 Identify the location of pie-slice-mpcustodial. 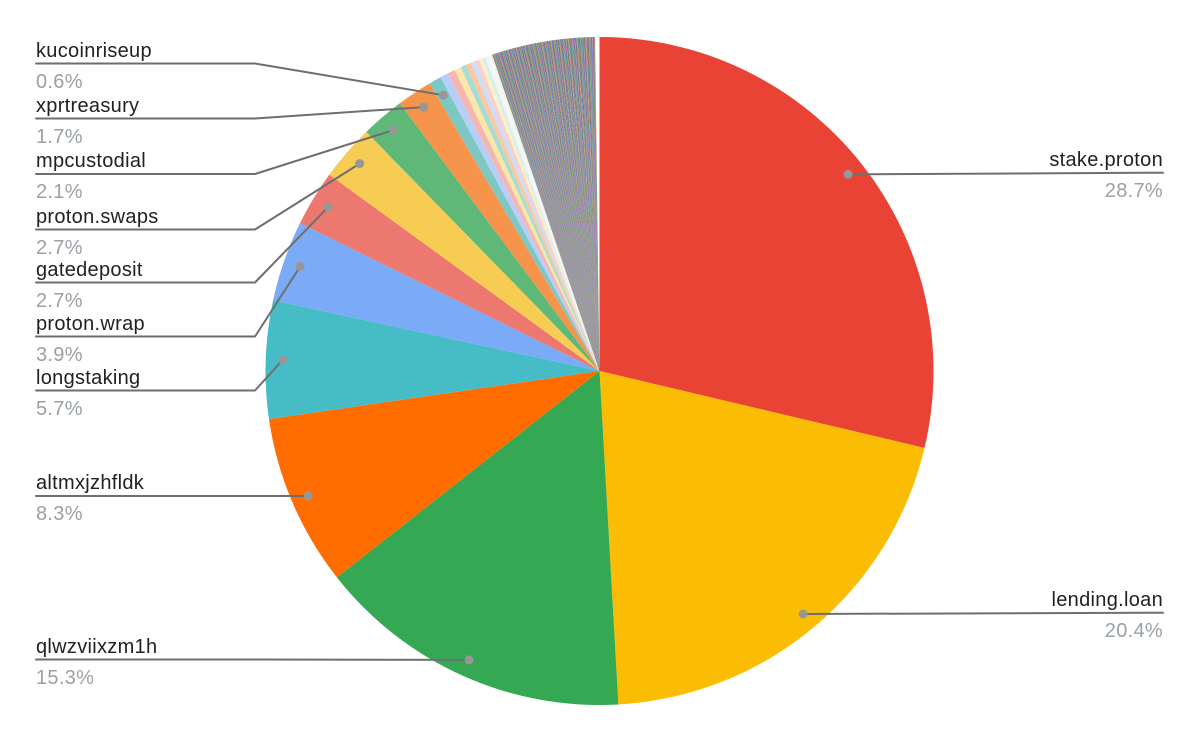
(483, 237).